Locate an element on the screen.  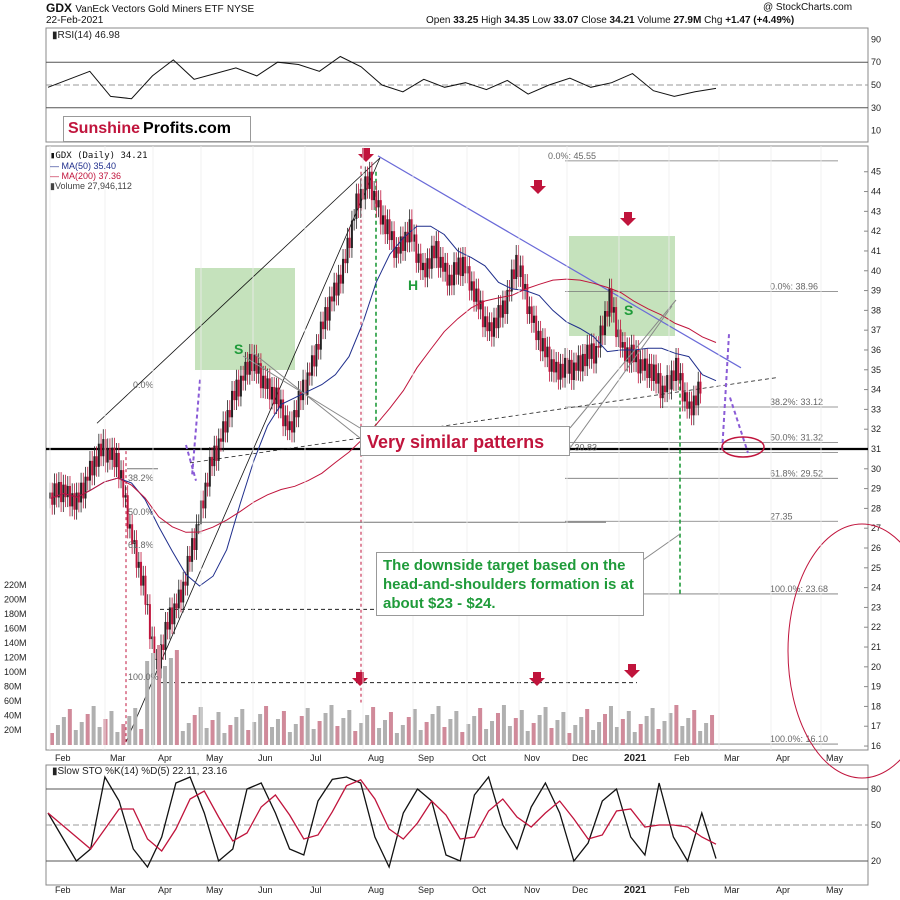
fib-label: 0.0%: 38.96 is located at coordinates (794, 286).